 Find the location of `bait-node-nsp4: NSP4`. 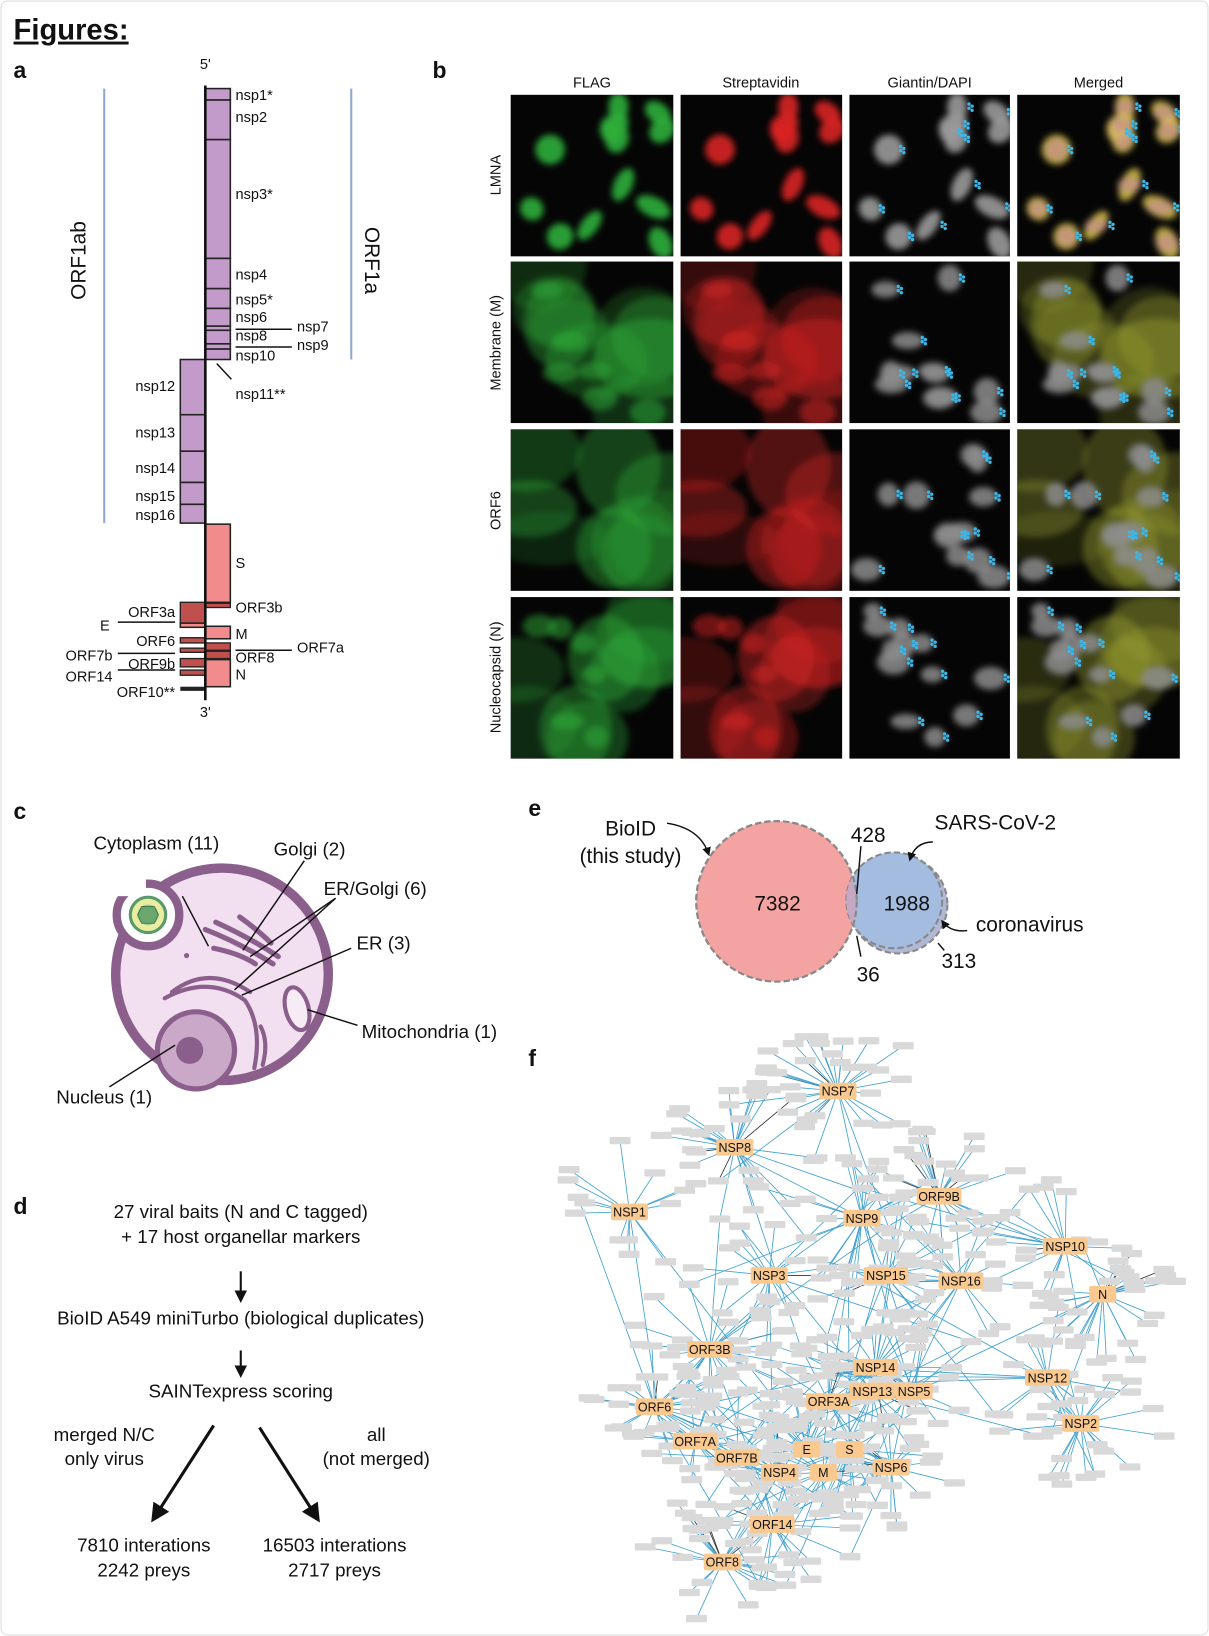

bait-node-nsp4: NSP4 is located at coordinates (780, 1472).